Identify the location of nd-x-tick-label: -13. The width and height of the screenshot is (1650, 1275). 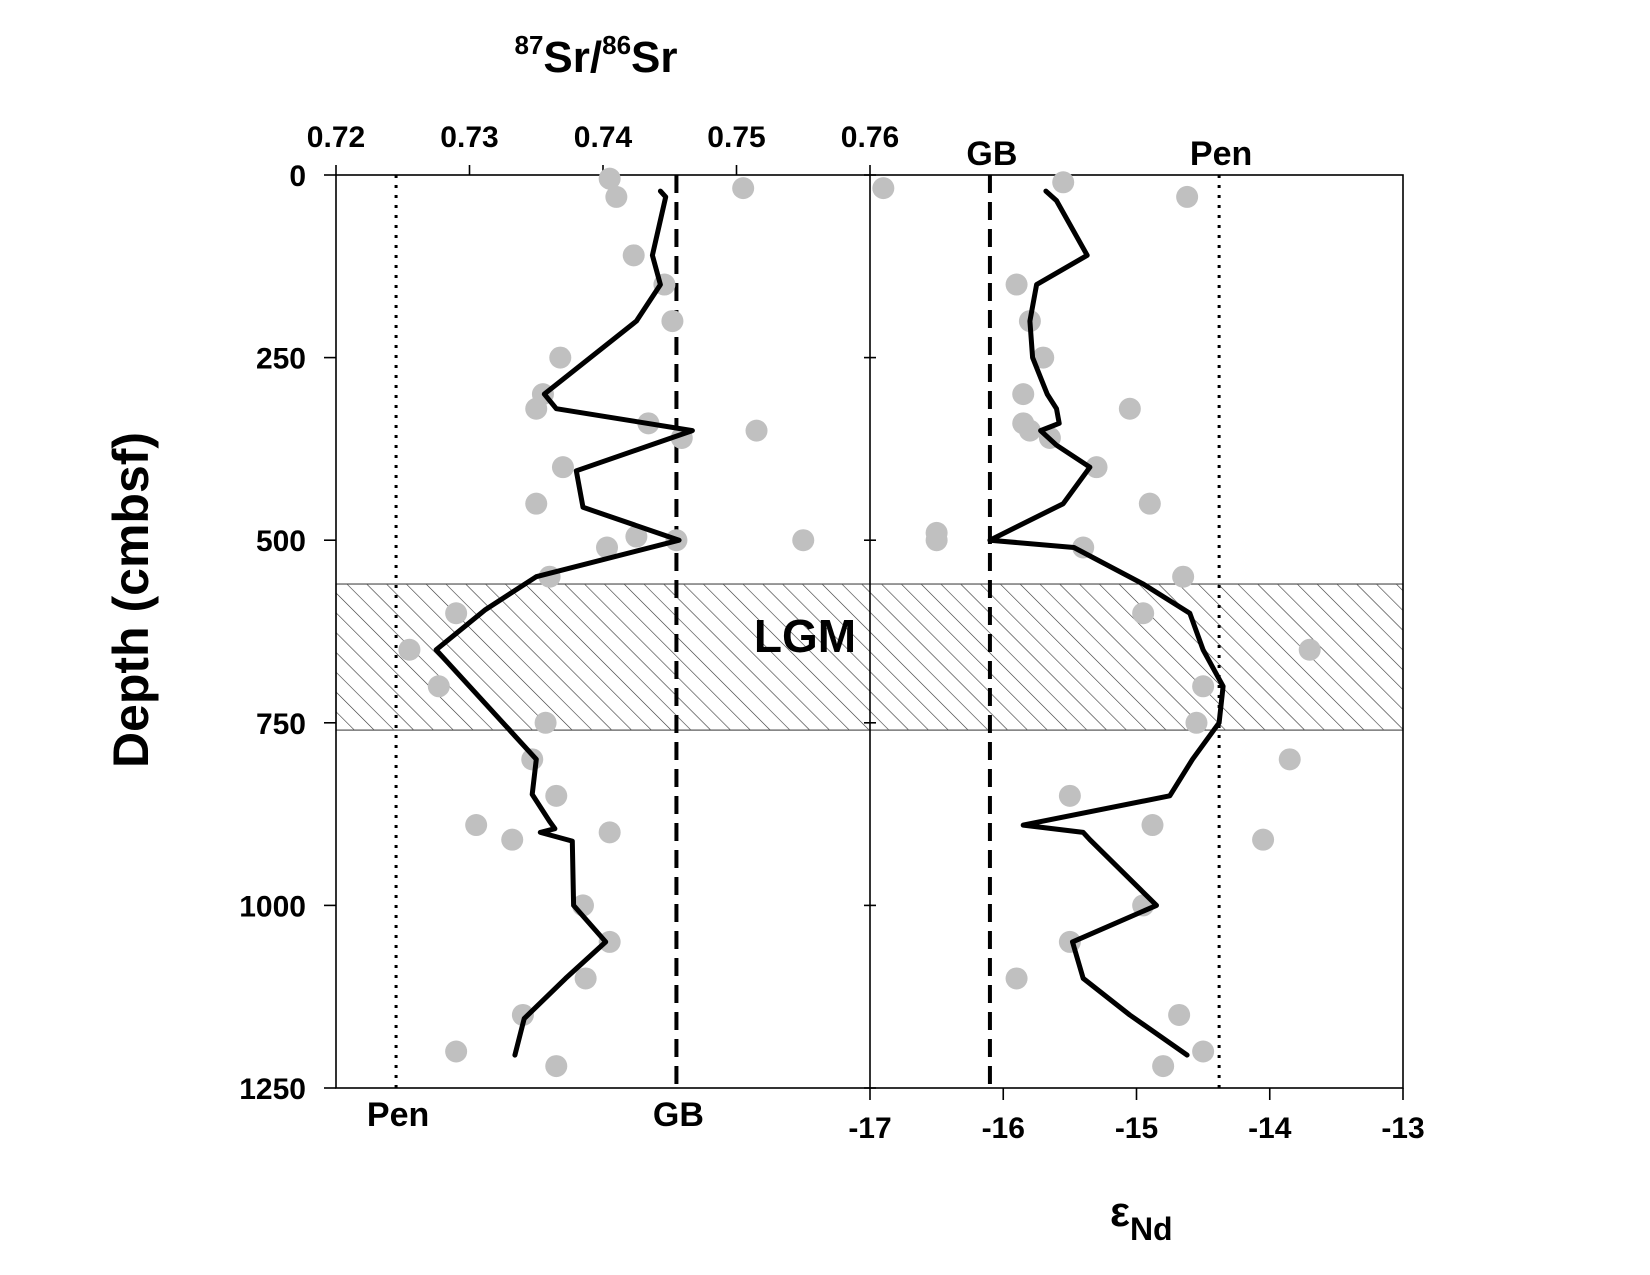
(1402, 1128).